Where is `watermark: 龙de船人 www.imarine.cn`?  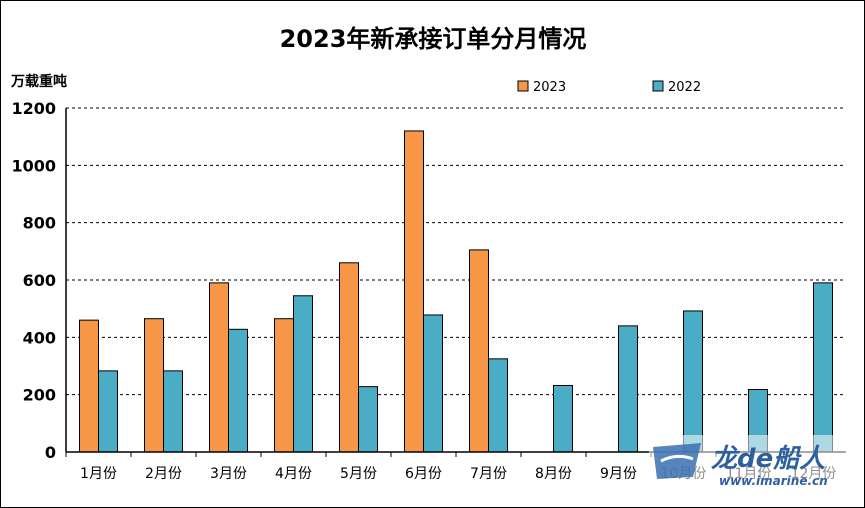
watermark: 龙de船人 www.imarine.cn is located at coordinates (749, 463).